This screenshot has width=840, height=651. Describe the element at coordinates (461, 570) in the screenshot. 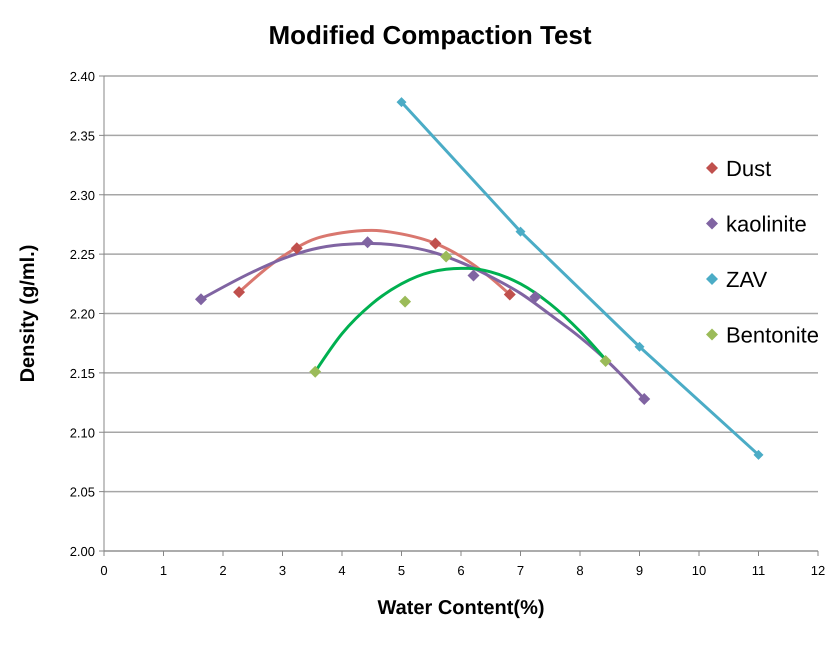

I see `x-tick-label: 6` at that location.